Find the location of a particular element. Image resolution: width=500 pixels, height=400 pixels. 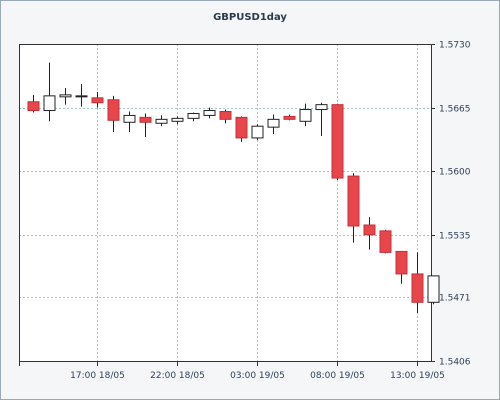

y-tick-label: 1.5535 is located at coordinates (455, 237).